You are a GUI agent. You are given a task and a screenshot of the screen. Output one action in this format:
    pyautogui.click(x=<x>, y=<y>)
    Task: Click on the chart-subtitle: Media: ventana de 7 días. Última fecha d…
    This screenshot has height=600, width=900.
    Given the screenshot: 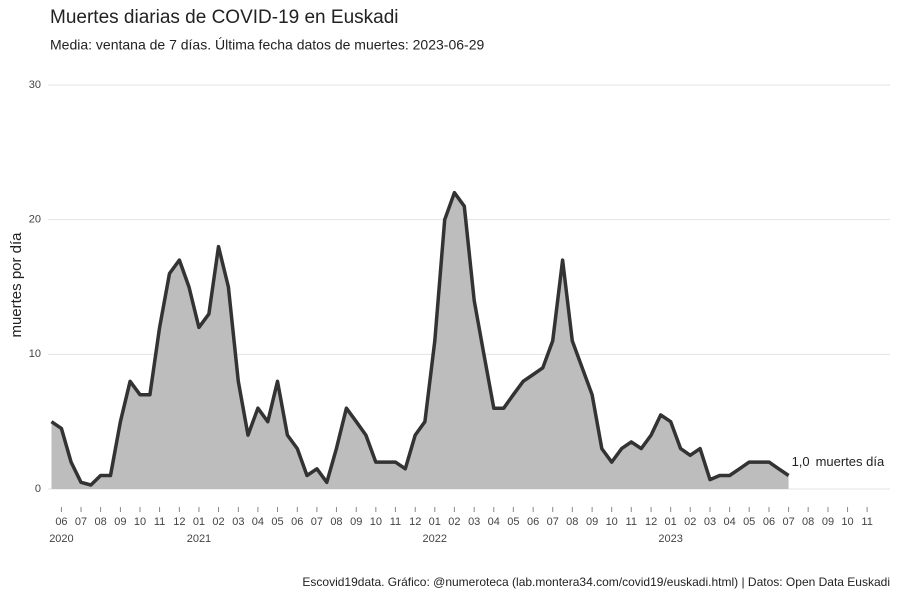 What is the action you would take?
    pyautogui.click(x=267, y=45)
    